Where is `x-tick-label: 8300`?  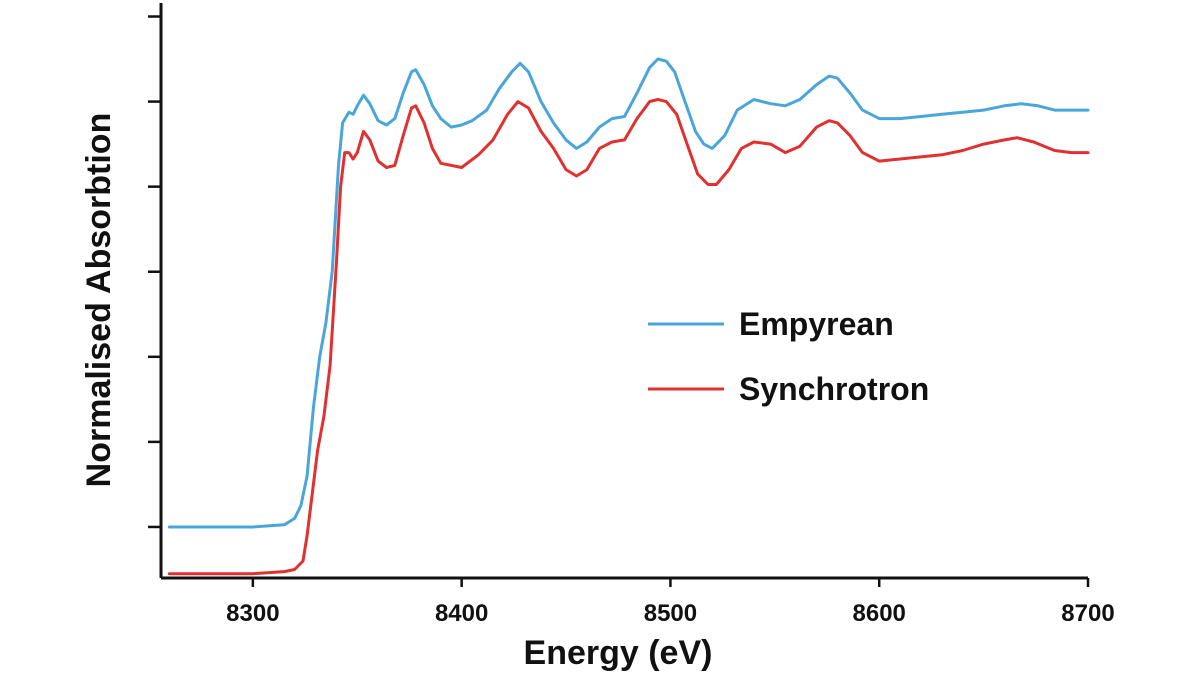
x-tick-label: 8300 is located at coordinates (252, 613).